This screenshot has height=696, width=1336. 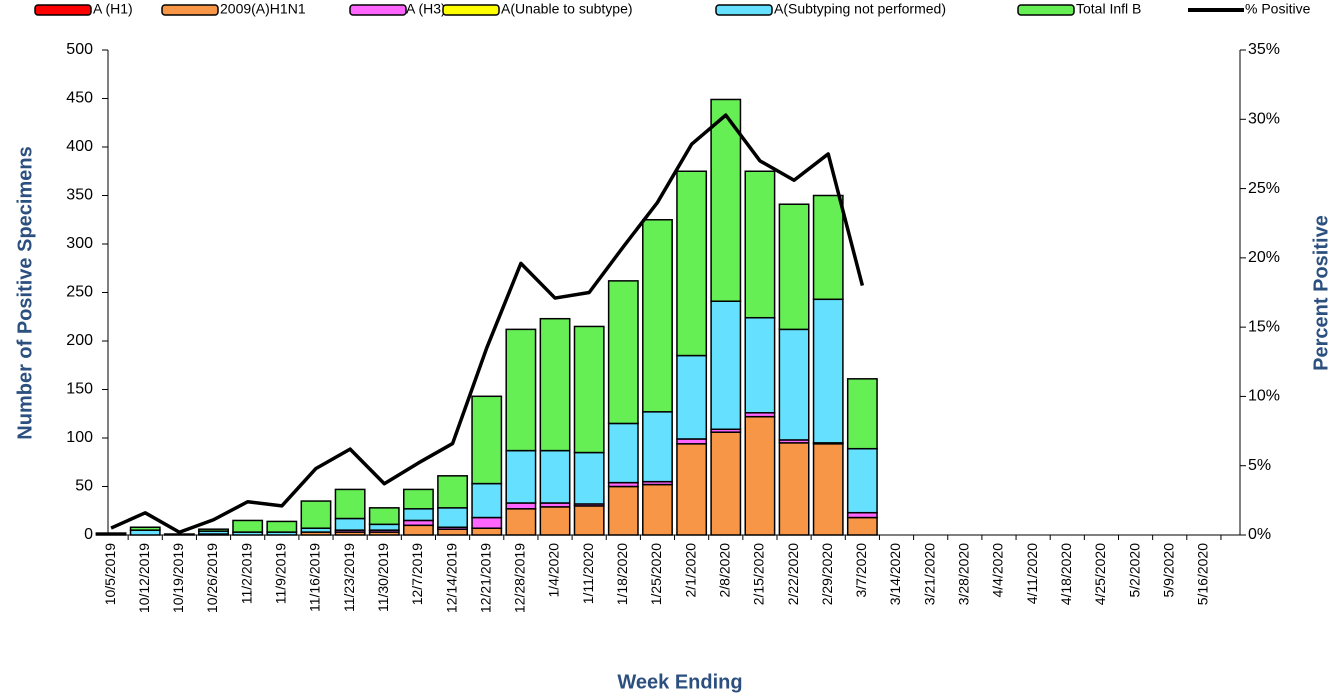 I want to click on x-tick-label: 1/11/2020, so click(x=588, y=573).